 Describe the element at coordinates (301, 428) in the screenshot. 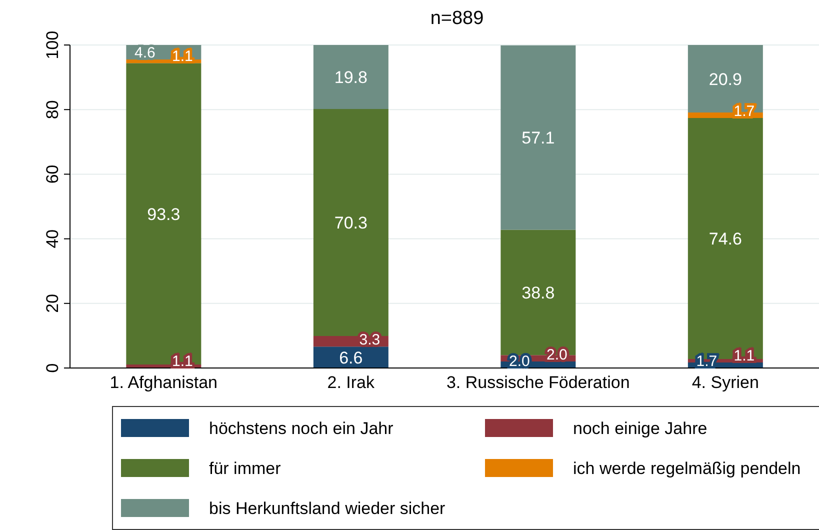

I see `legend-label: höchstens noch ein Jahr` at that location.